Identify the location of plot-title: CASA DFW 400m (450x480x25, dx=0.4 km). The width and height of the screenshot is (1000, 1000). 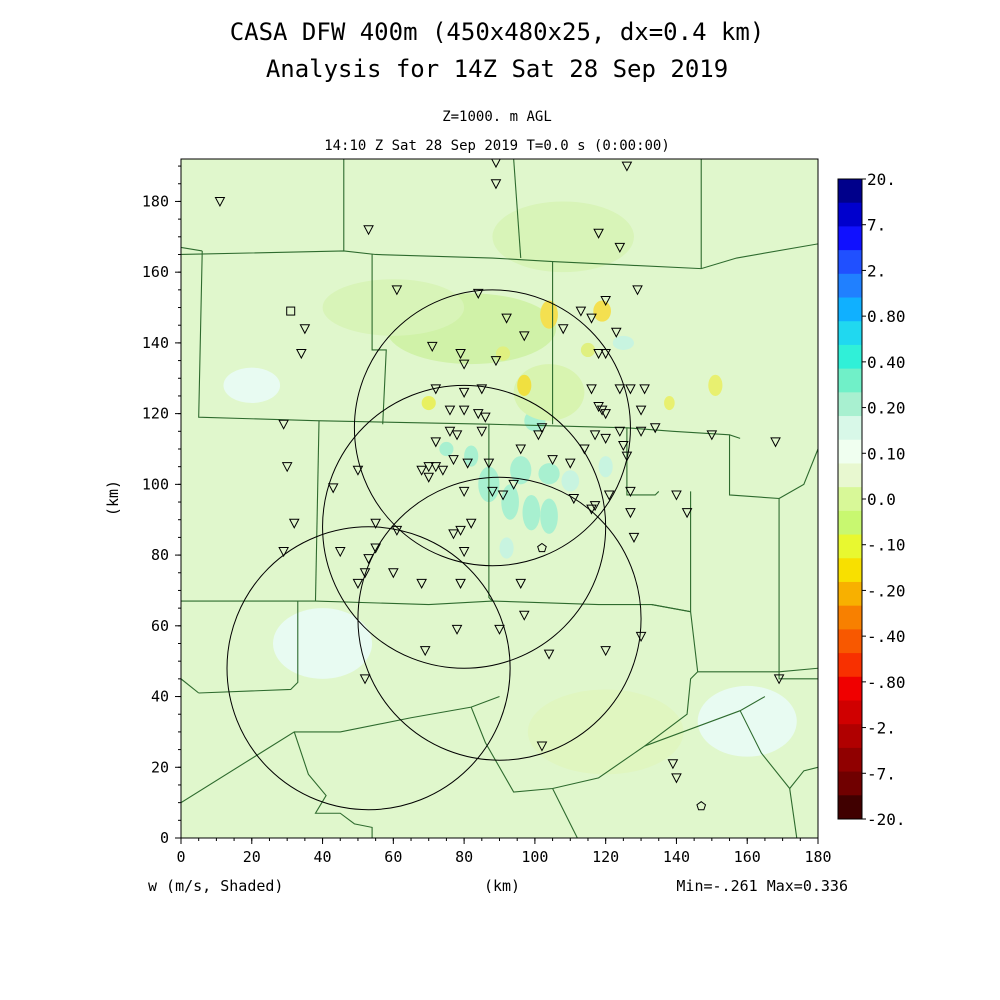
(497, 32).